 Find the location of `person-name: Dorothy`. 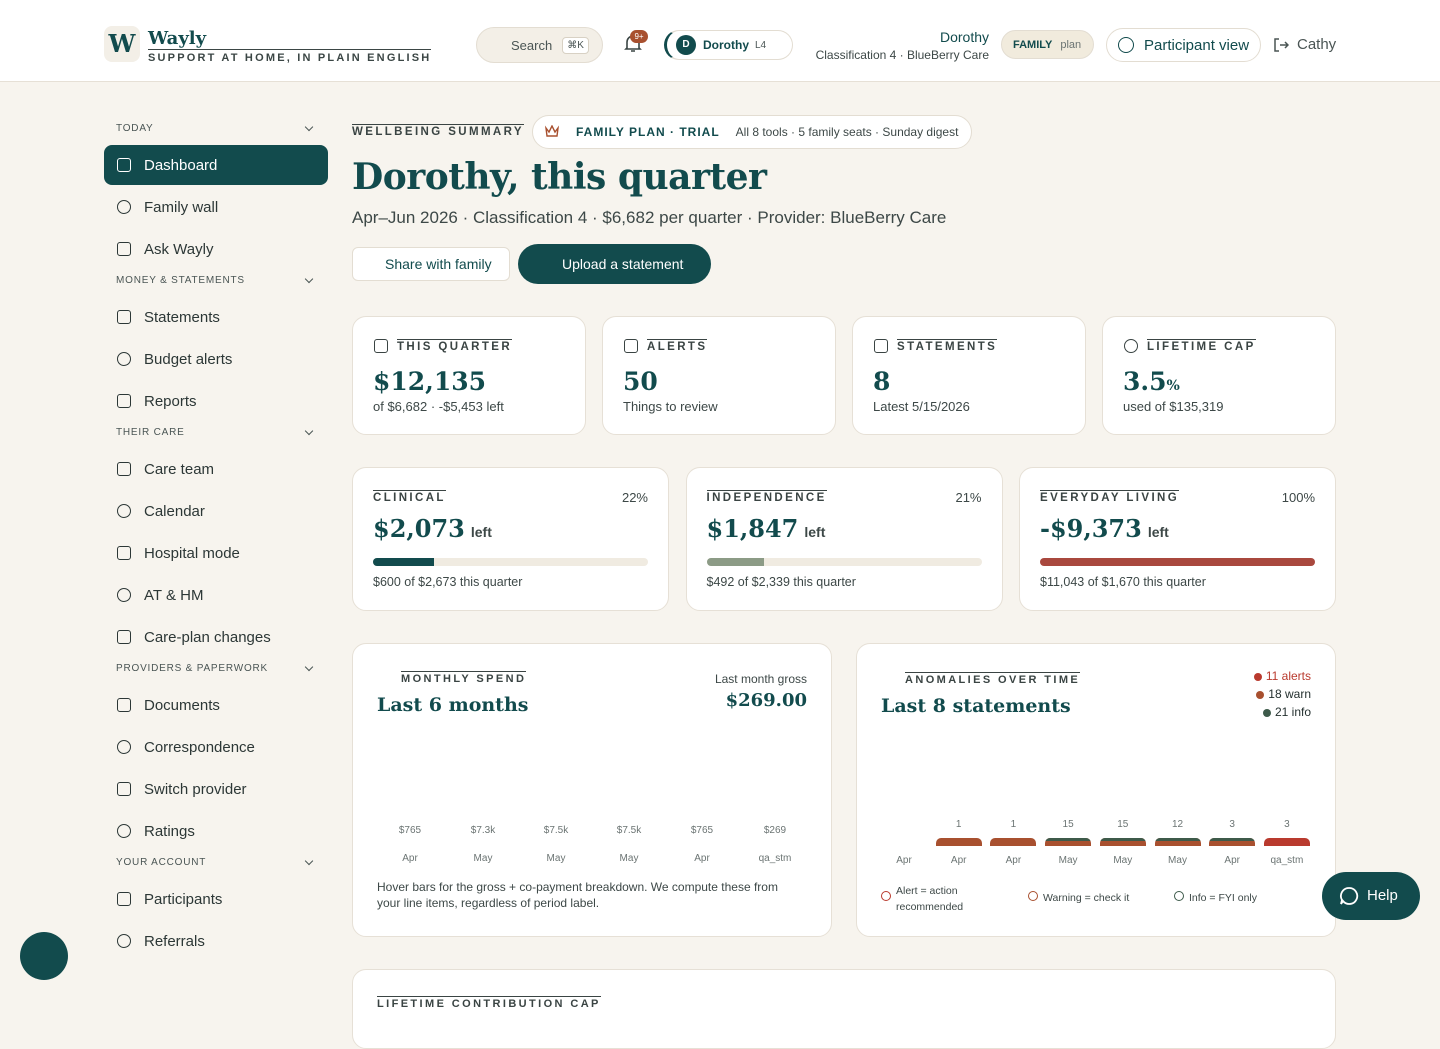

person-name: Dorothy is located at coordinates (964, 37).